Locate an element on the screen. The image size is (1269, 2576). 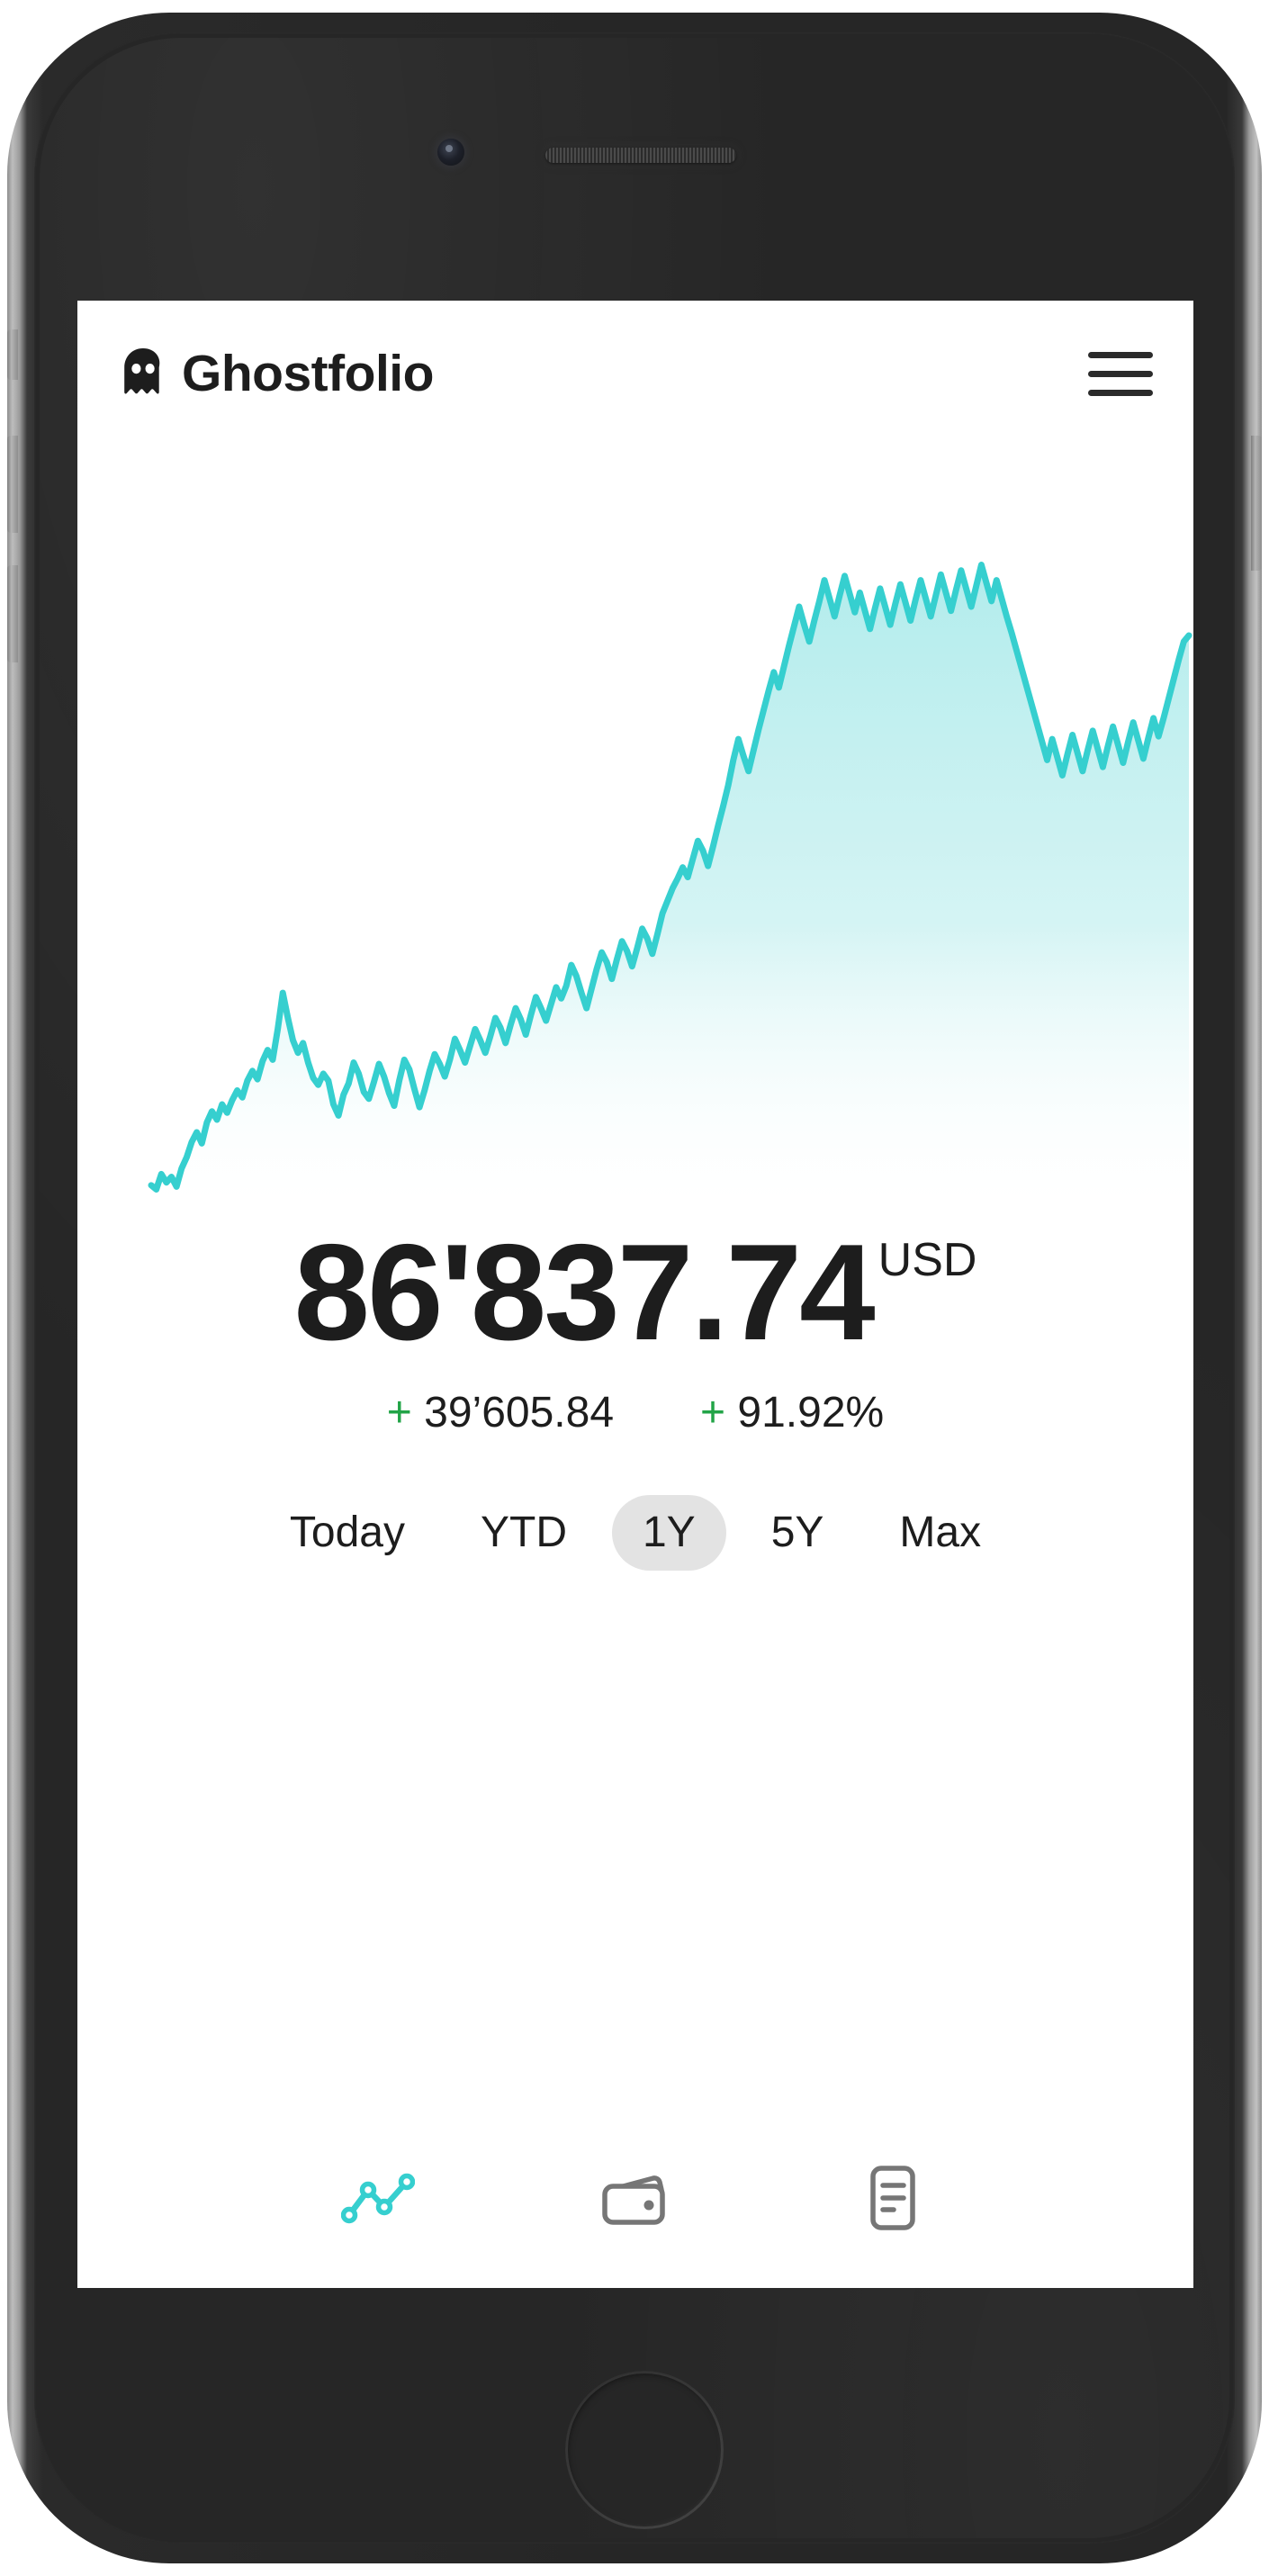
volume-up-button is located at coordinates (12, 484).